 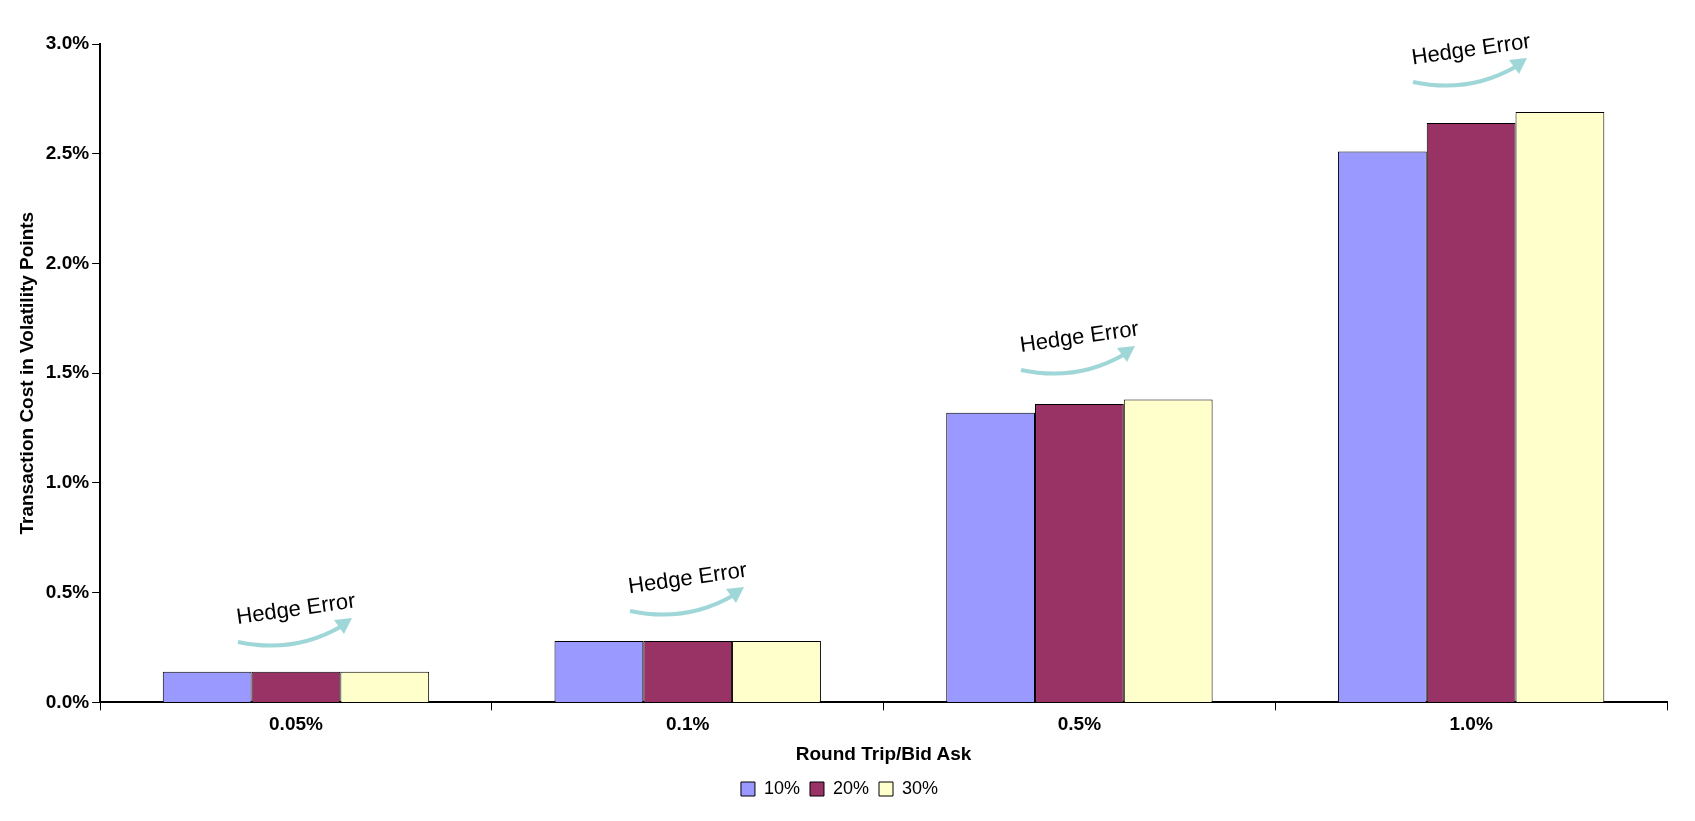 What do you see at coordinates (67, 372) in the screenshot?
I see `y-tick-label: 1.5%` at bounding box center [67, 372].